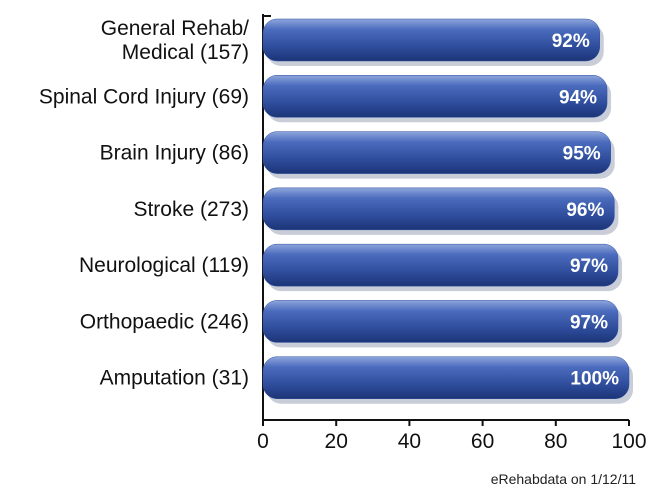 This screenshot has height=493, width=647. What do you see at coordinates (594, 379) in the screenshot?
I see `value-label: 100%` at bounding box center [594, 379].